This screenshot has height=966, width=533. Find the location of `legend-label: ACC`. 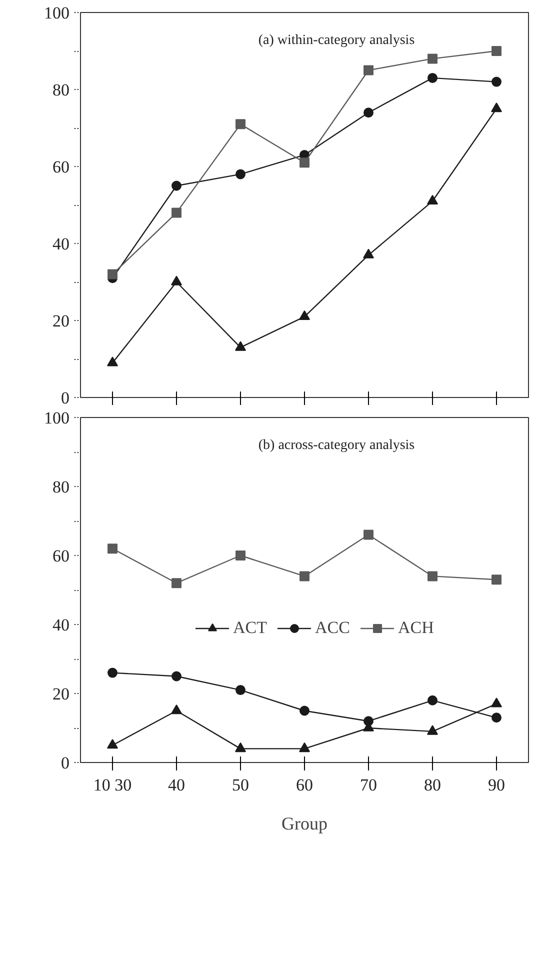

legend-label: ACC is located at coordinates (332, 628).